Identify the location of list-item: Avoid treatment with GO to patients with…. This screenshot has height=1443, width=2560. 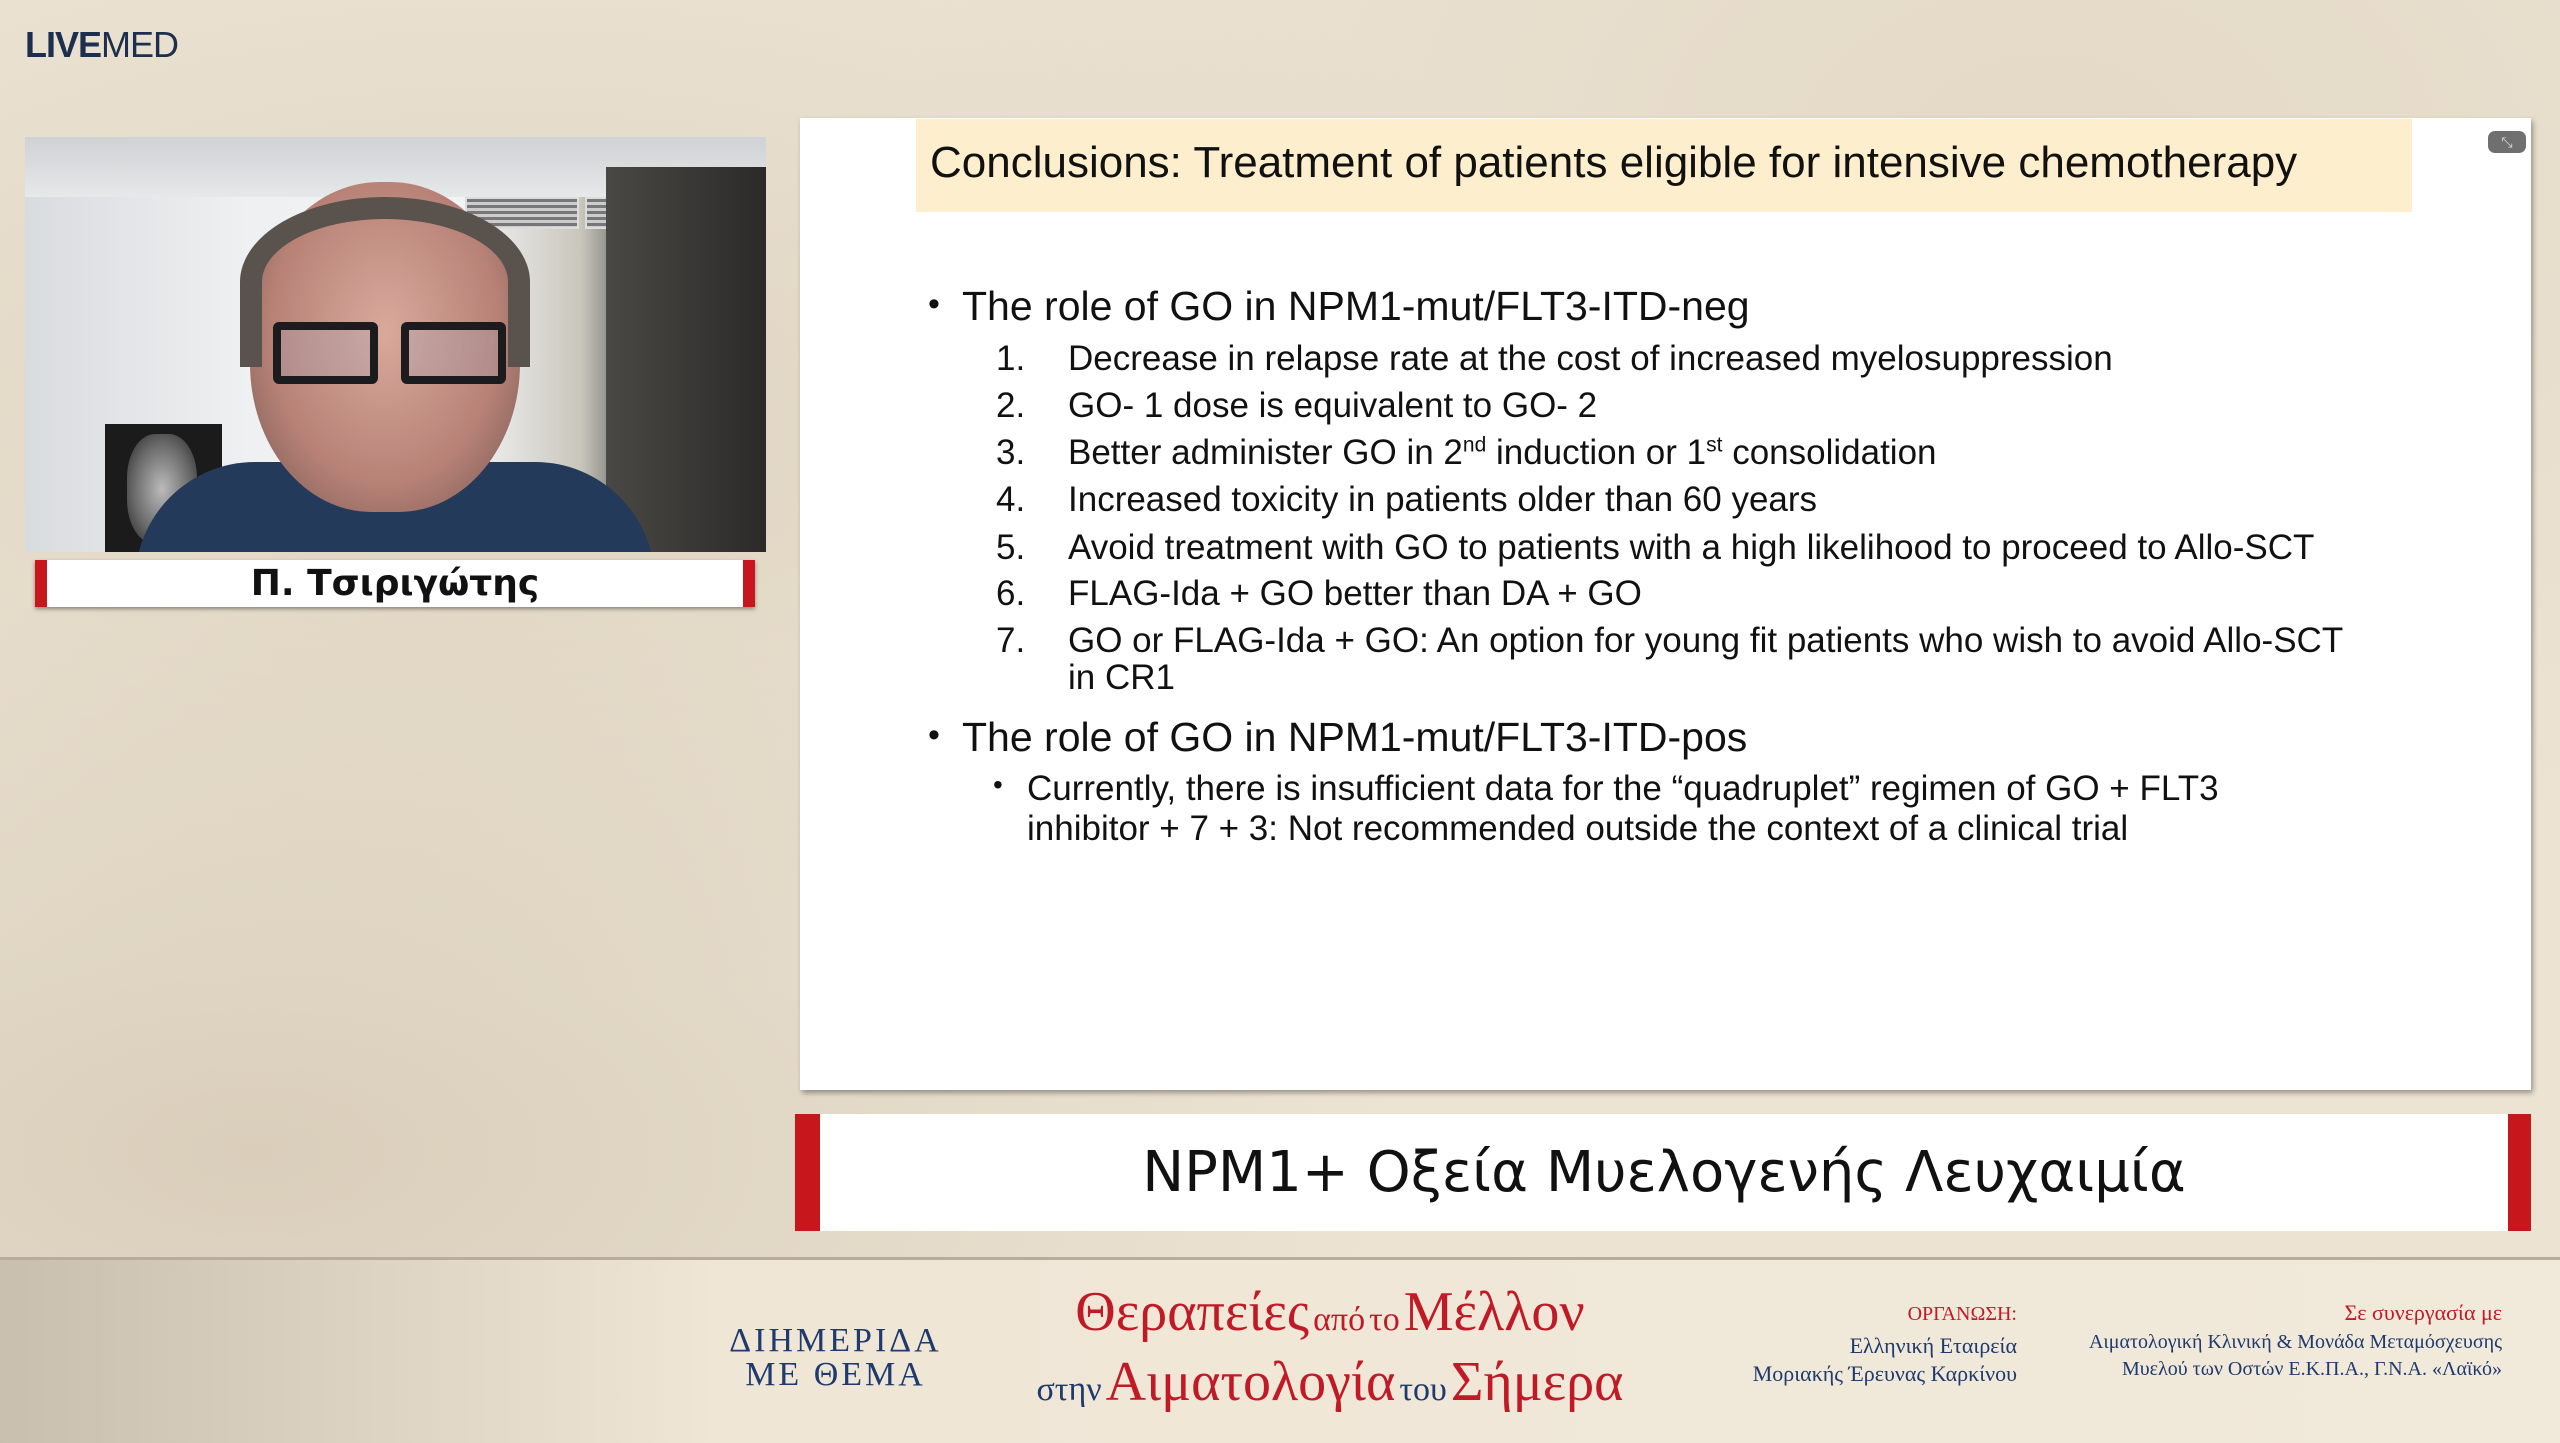
(1691, 547).